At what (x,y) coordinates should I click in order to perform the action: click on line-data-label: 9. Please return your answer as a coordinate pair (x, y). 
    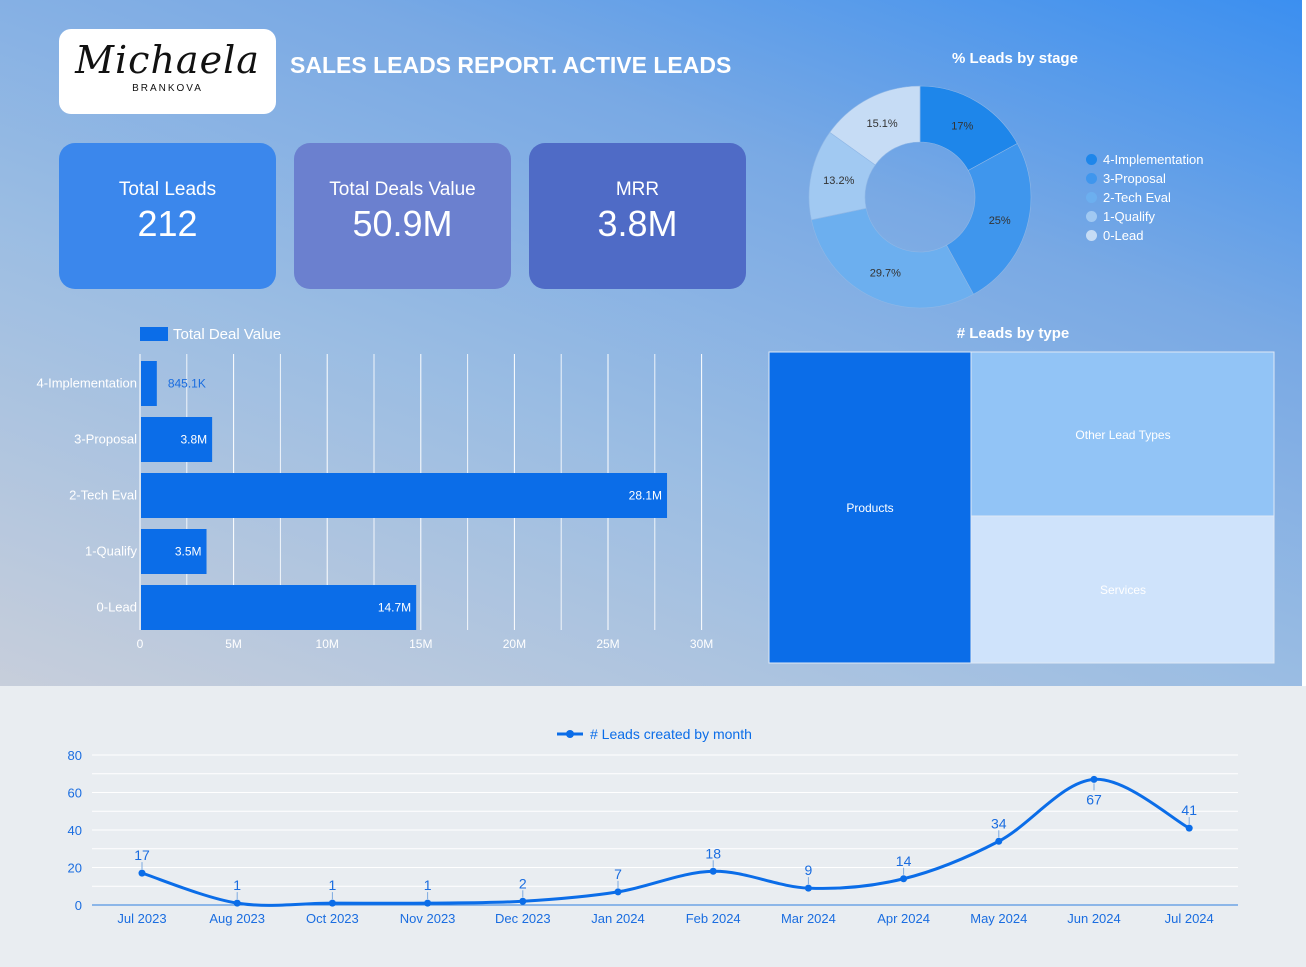
    Looking at the image, I should click on (809, 870).